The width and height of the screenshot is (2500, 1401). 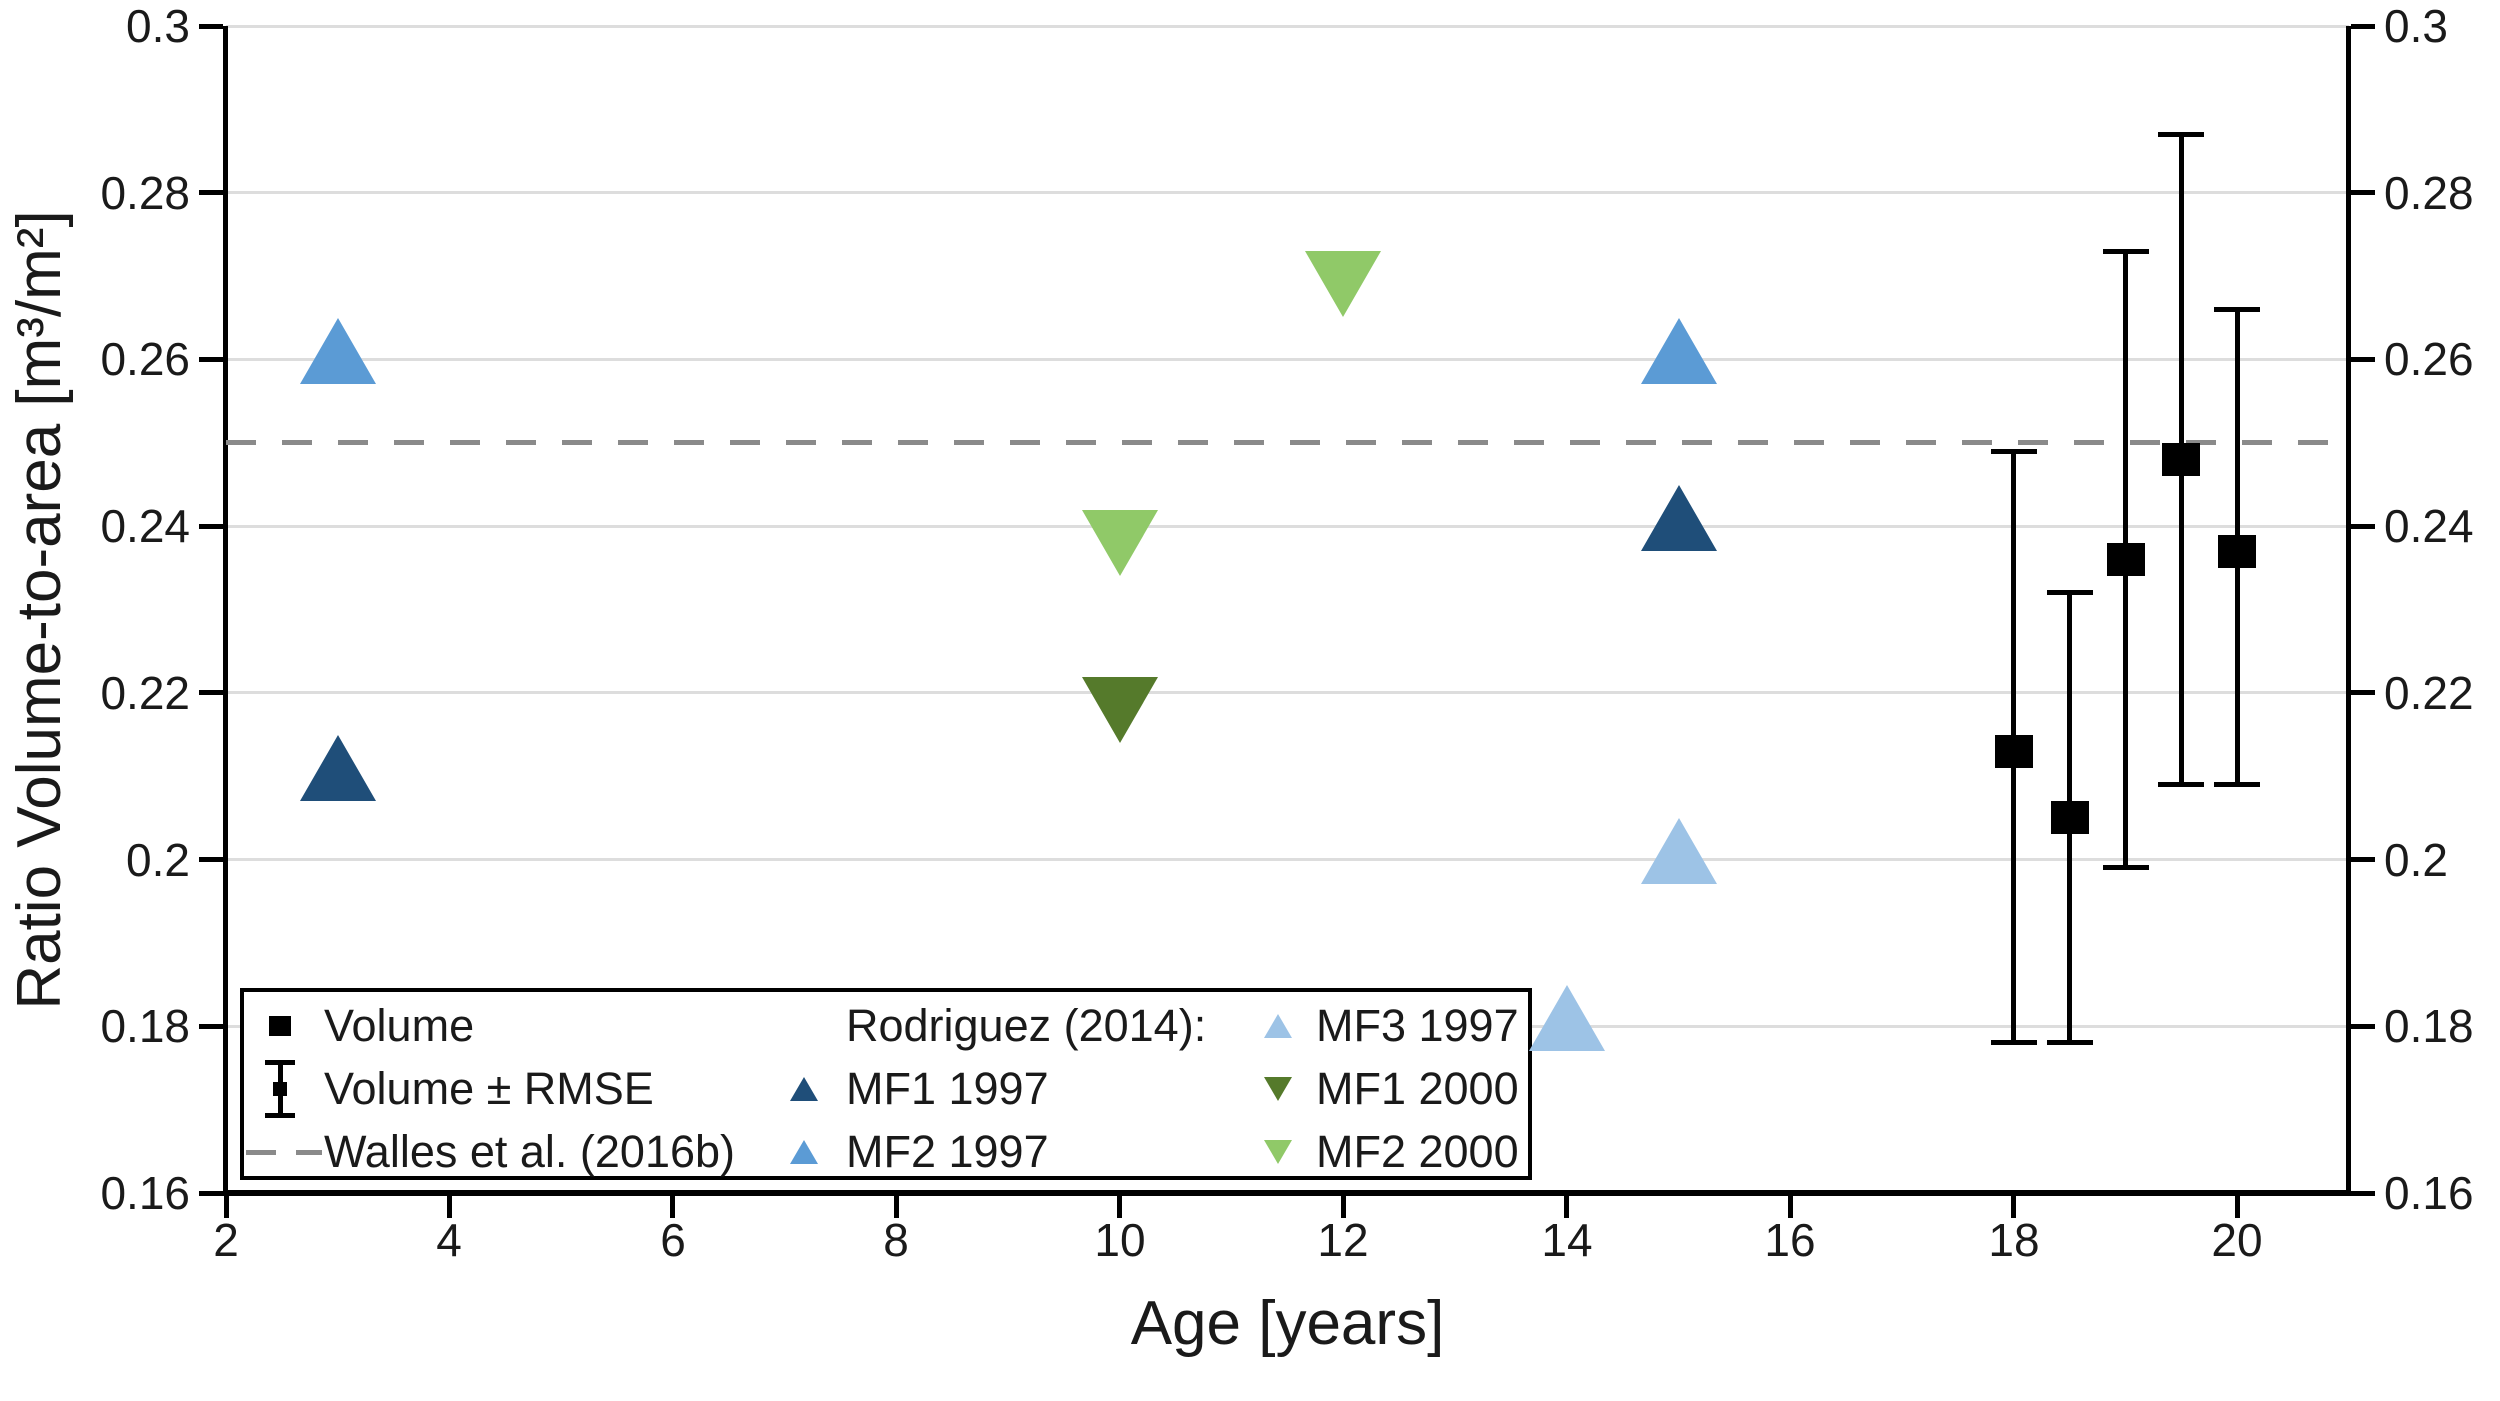 What do you see at coordinates (2363, 526) in the screenshot?
I see `y-tick-right-0.24` at bounding box center [2363, 526].